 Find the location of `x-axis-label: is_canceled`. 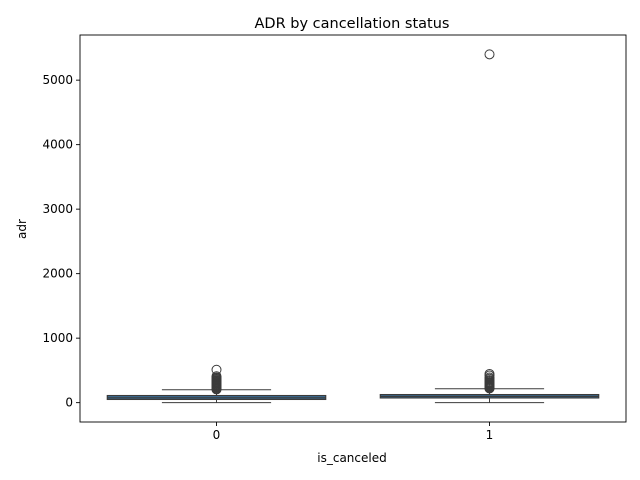

x-axis-label: is_canceled is located at coordinates (351, 458).